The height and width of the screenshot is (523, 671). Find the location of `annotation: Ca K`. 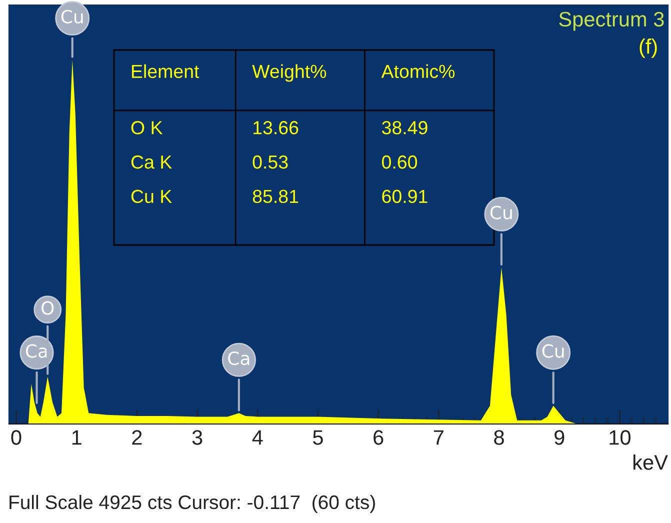

annotation: Ca K is located at coordinates (151, 162).